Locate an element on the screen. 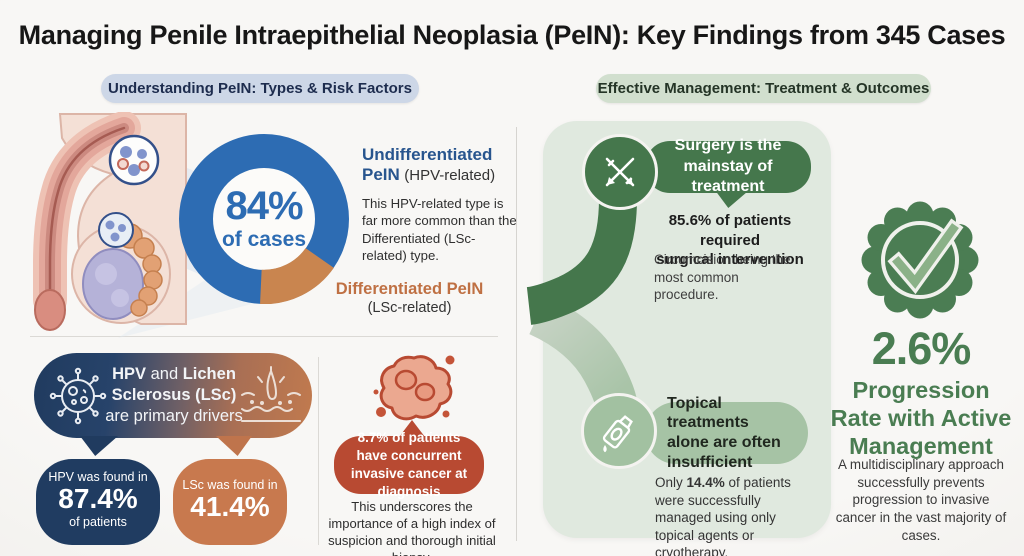  topical-banner-line2: alone are often is located at coordinates (724, 442).